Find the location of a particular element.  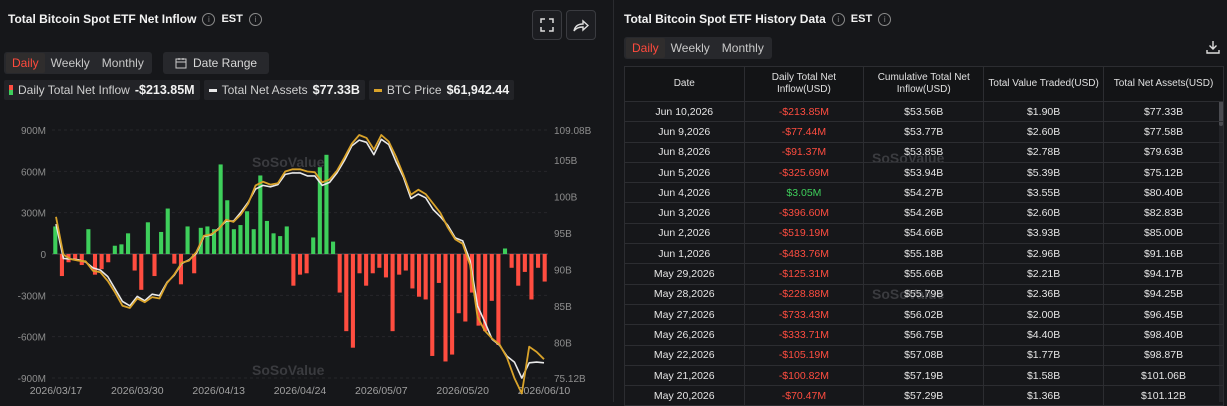

table-row: Jun 1,2026 -$483.76M $55.18B $2.96B $91.16B is located at coordinates (924, 254).